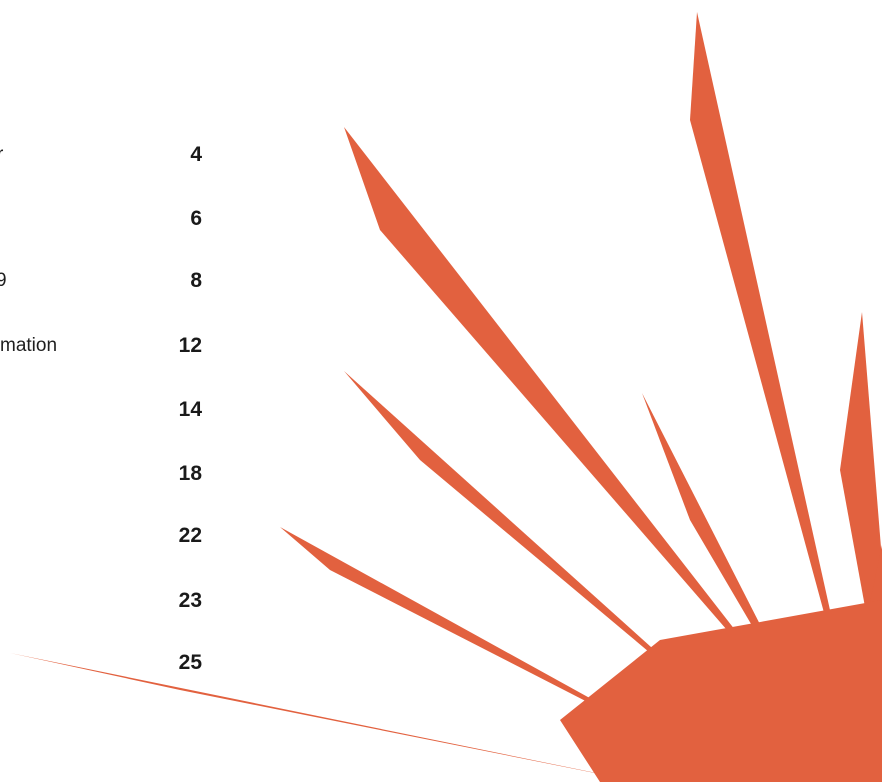 The height and width of the screenshot is (782, 882). What do you see at coordinates (190, 473) in the screenshot?
I see `toc-entry-page-number: 18` at bounding box center [190, 473].